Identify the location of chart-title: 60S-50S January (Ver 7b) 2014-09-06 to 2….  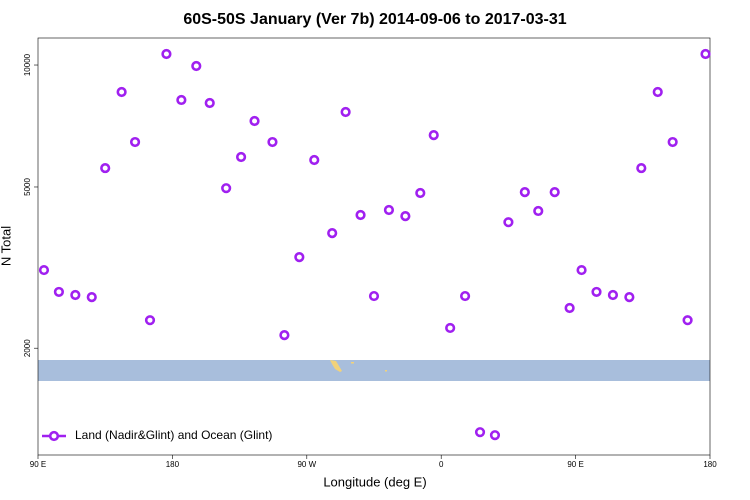
(374, 19).